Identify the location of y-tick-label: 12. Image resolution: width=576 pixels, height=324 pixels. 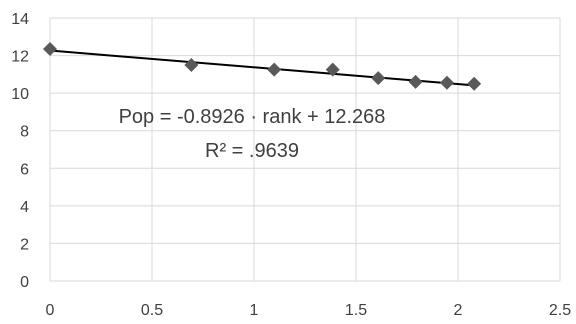
(20, 57).